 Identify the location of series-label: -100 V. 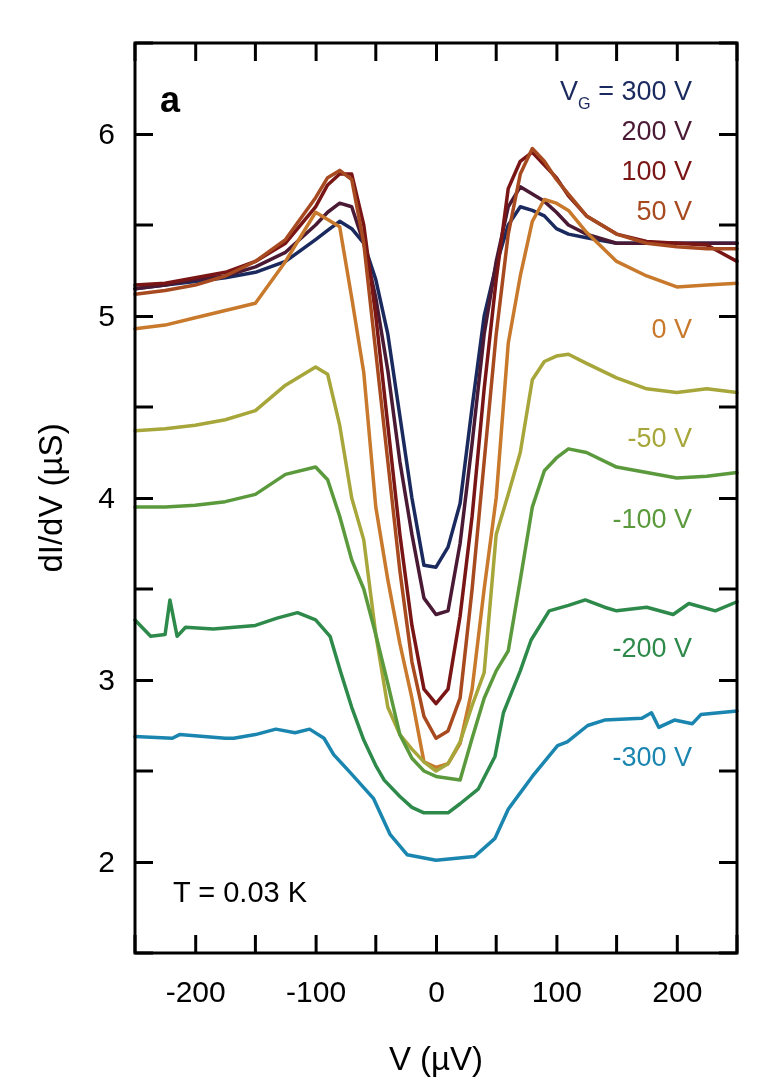
(652, 518).